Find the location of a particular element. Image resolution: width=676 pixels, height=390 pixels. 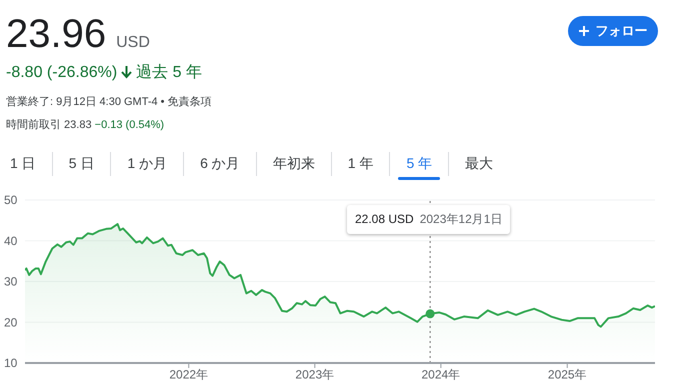

y-tick-label: 10 is located at coordinates (11, 363).